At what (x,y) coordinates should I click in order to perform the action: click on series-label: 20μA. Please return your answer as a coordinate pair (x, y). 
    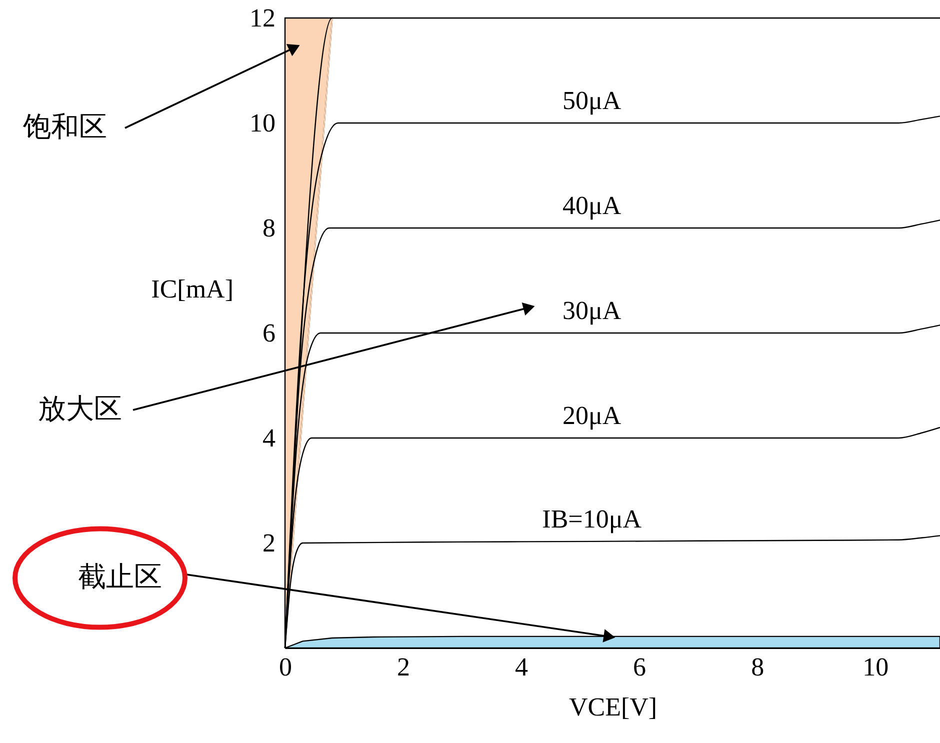
    Looking at the image, I should click on (592, 415).